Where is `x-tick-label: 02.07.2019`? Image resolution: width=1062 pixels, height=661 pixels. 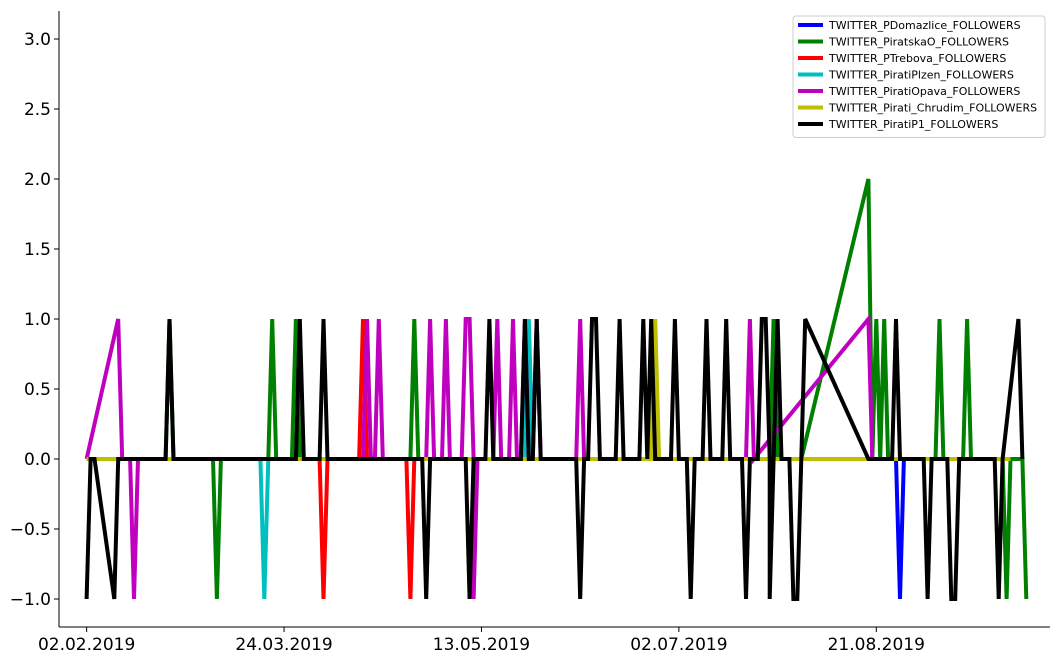
x-tick-label: 02.07.2019 is located at coordinates (678, 645).